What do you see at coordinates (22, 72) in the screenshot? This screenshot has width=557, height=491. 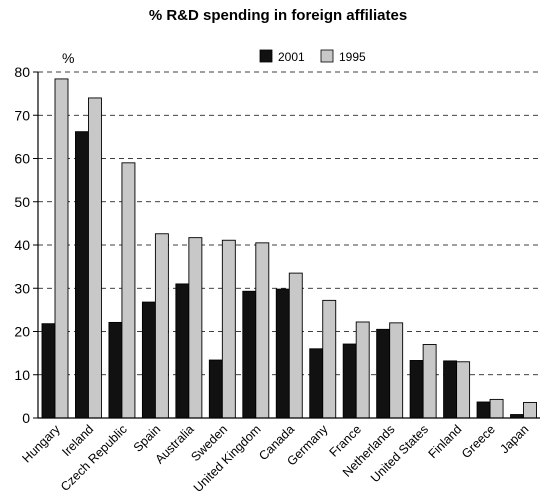 I see `y-tick-label: 80` at bounding box center [22, 72].